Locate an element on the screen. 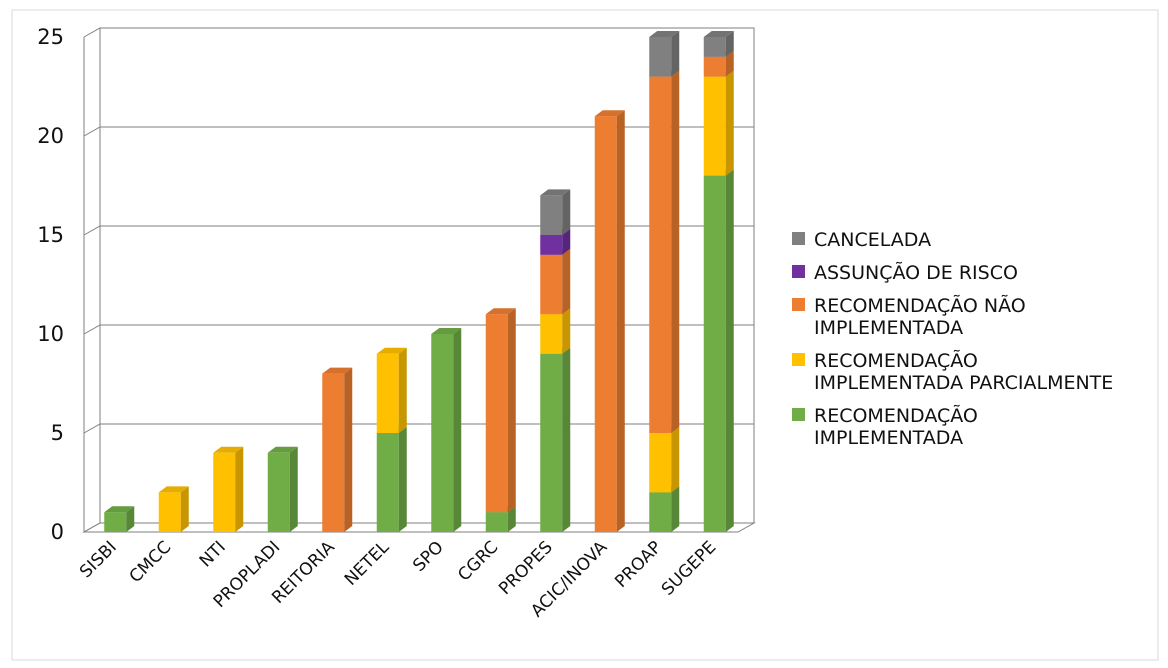 Image resolution: width=1168 pixels, height=668 pixels. y-tick-label: 25 is located at coordinates (50, 37).